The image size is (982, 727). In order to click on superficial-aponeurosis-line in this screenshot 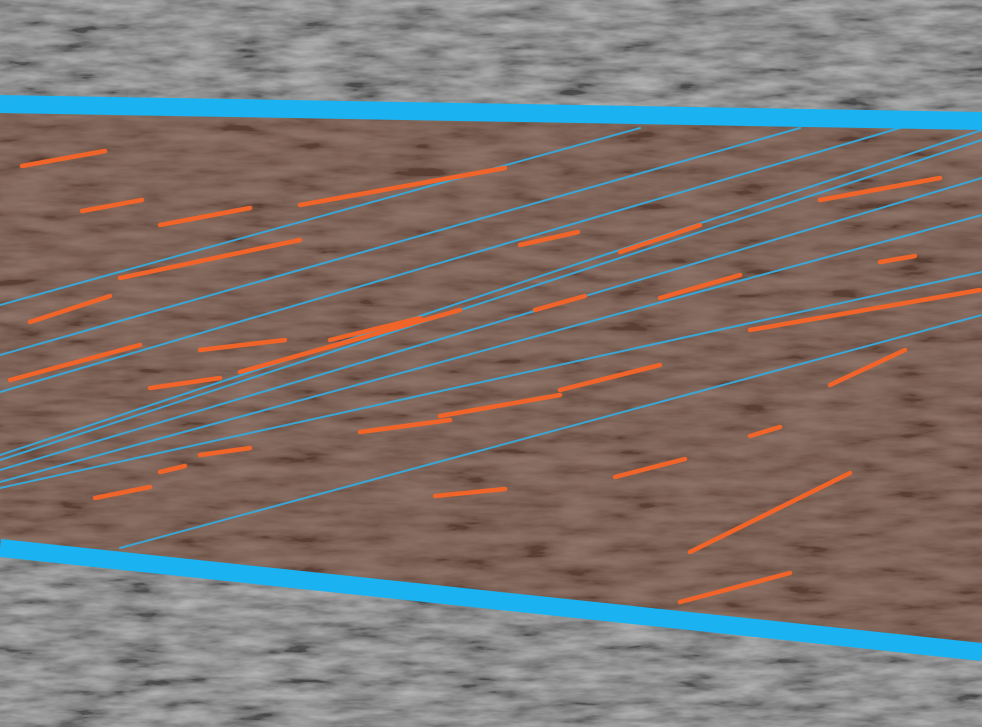, I will do `click(491, 112)`.